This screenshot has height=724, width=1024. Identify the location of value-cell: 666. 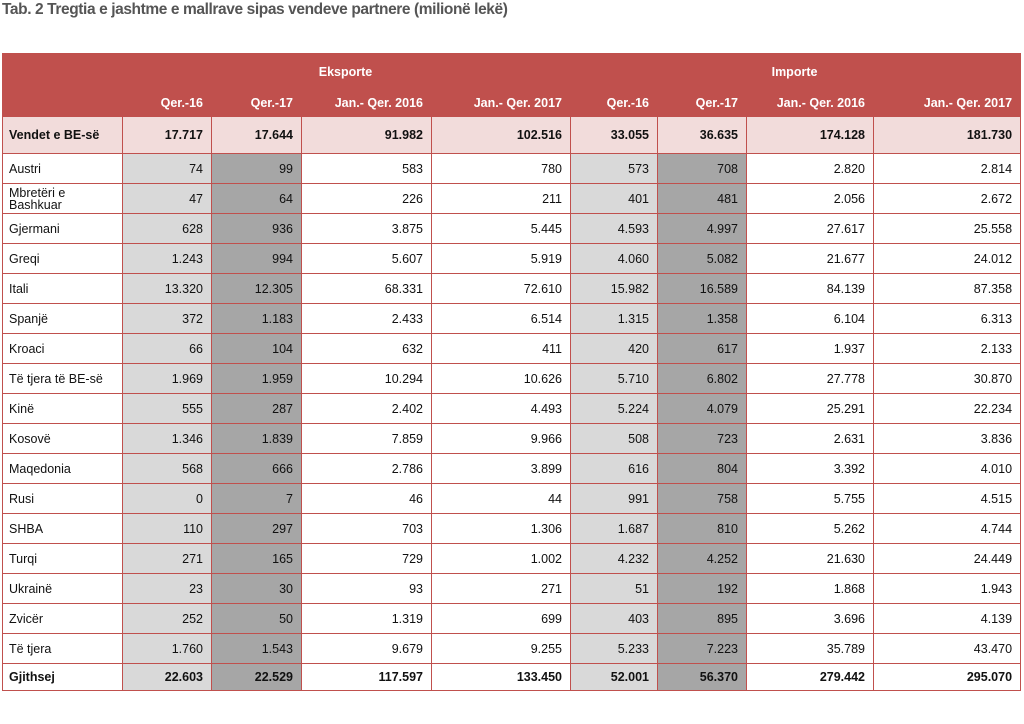
(256, 468).